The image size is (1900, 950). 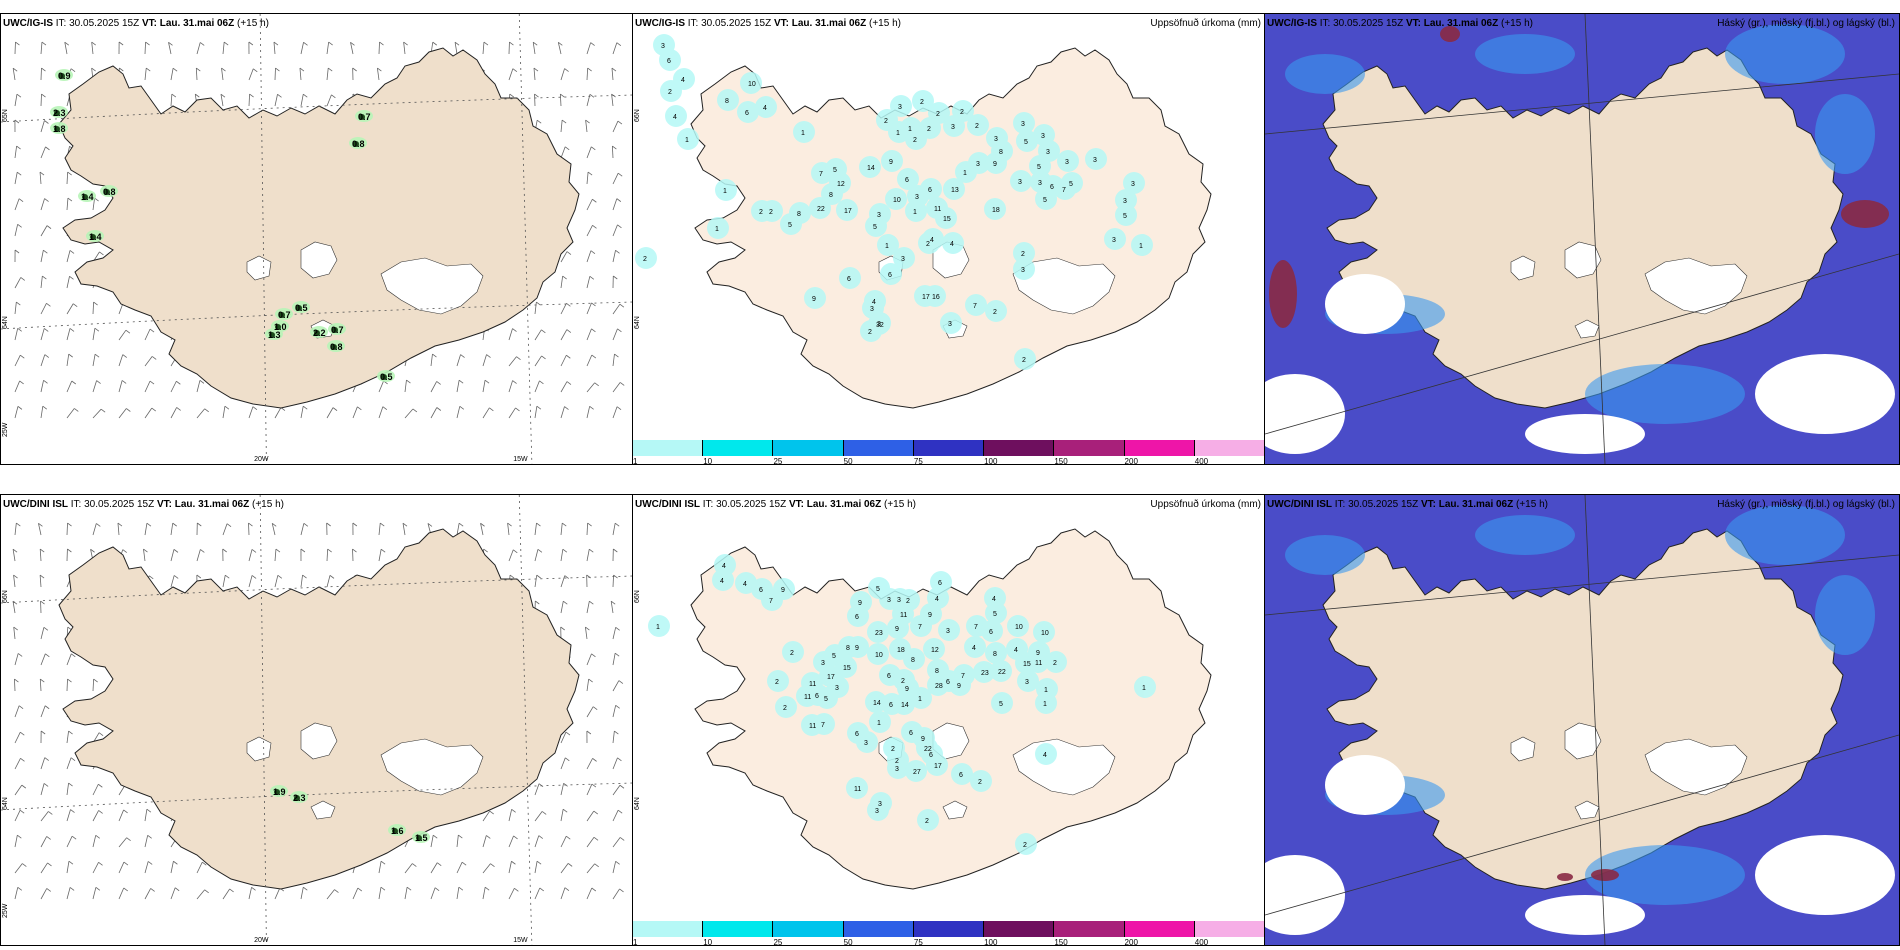 I want to click on value-label: 1.0, so click(x=280, y=327).